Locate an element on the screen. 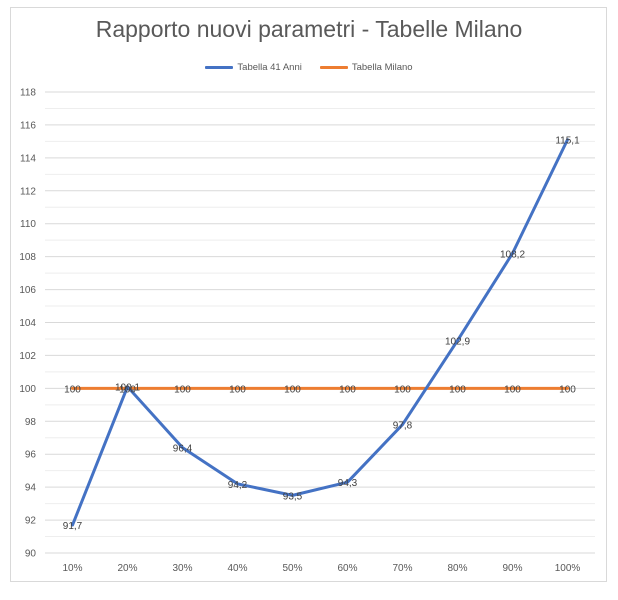 The width and height of the screenshot is (618, 600). data-label-series-1: 115,1 is located at coordinates (567, 141).